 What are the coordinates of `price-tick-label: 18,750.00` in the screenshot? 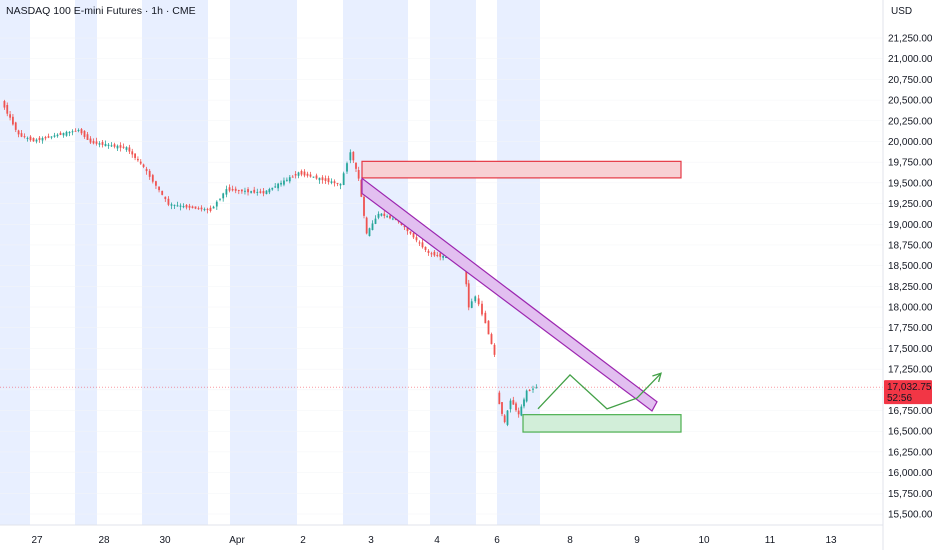 It's located at (910, 245).